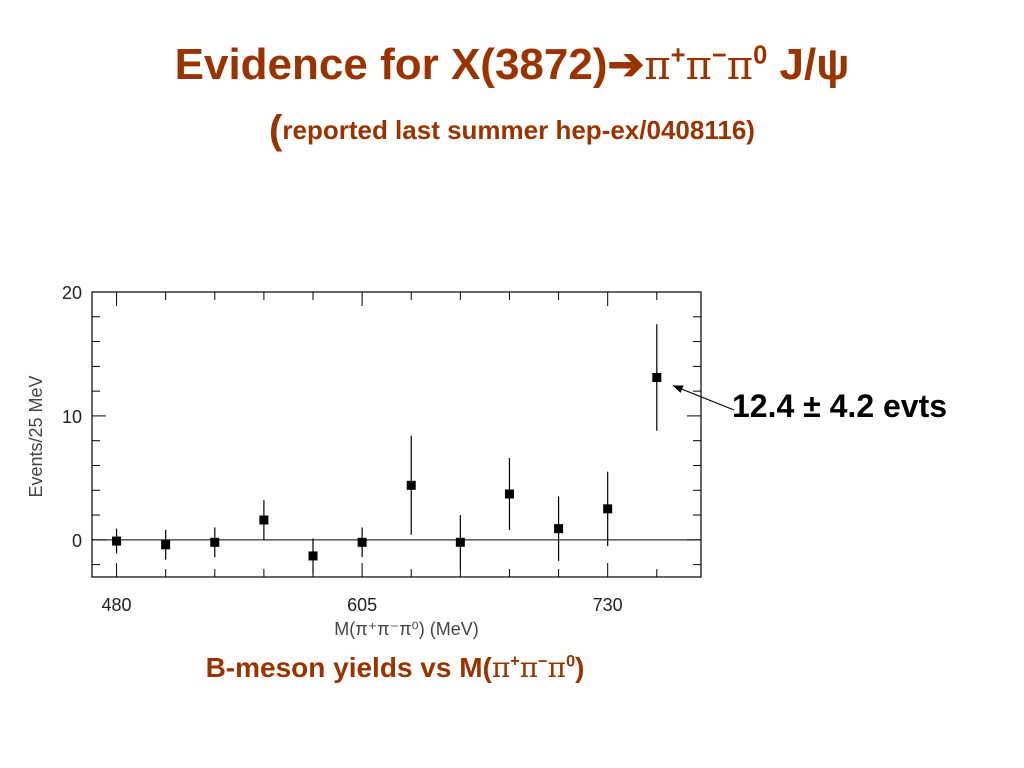 The image size is (1024, 768). I want to click on signal-annotation: 12.4 ± 4.2 evts, so click(840, 406).